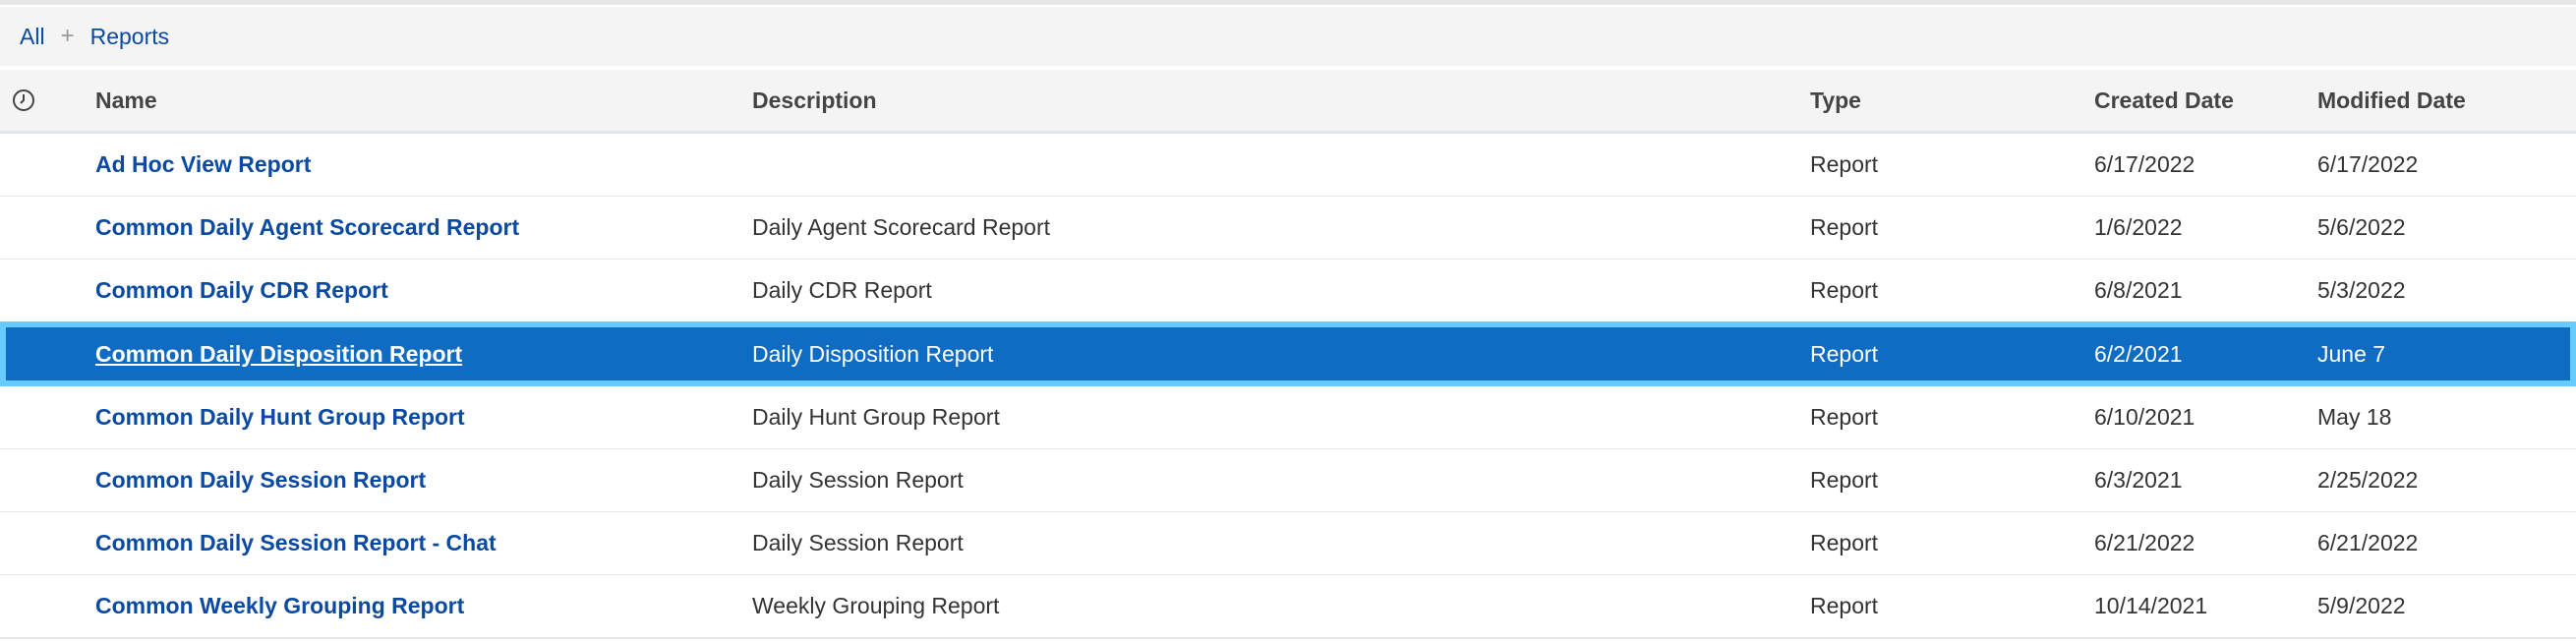 This screenshot has height=641, width=2576. Describe the element at coordinates (2368, 164) in the screenshot. I see `modified-date: 6/17/2022` at that location.